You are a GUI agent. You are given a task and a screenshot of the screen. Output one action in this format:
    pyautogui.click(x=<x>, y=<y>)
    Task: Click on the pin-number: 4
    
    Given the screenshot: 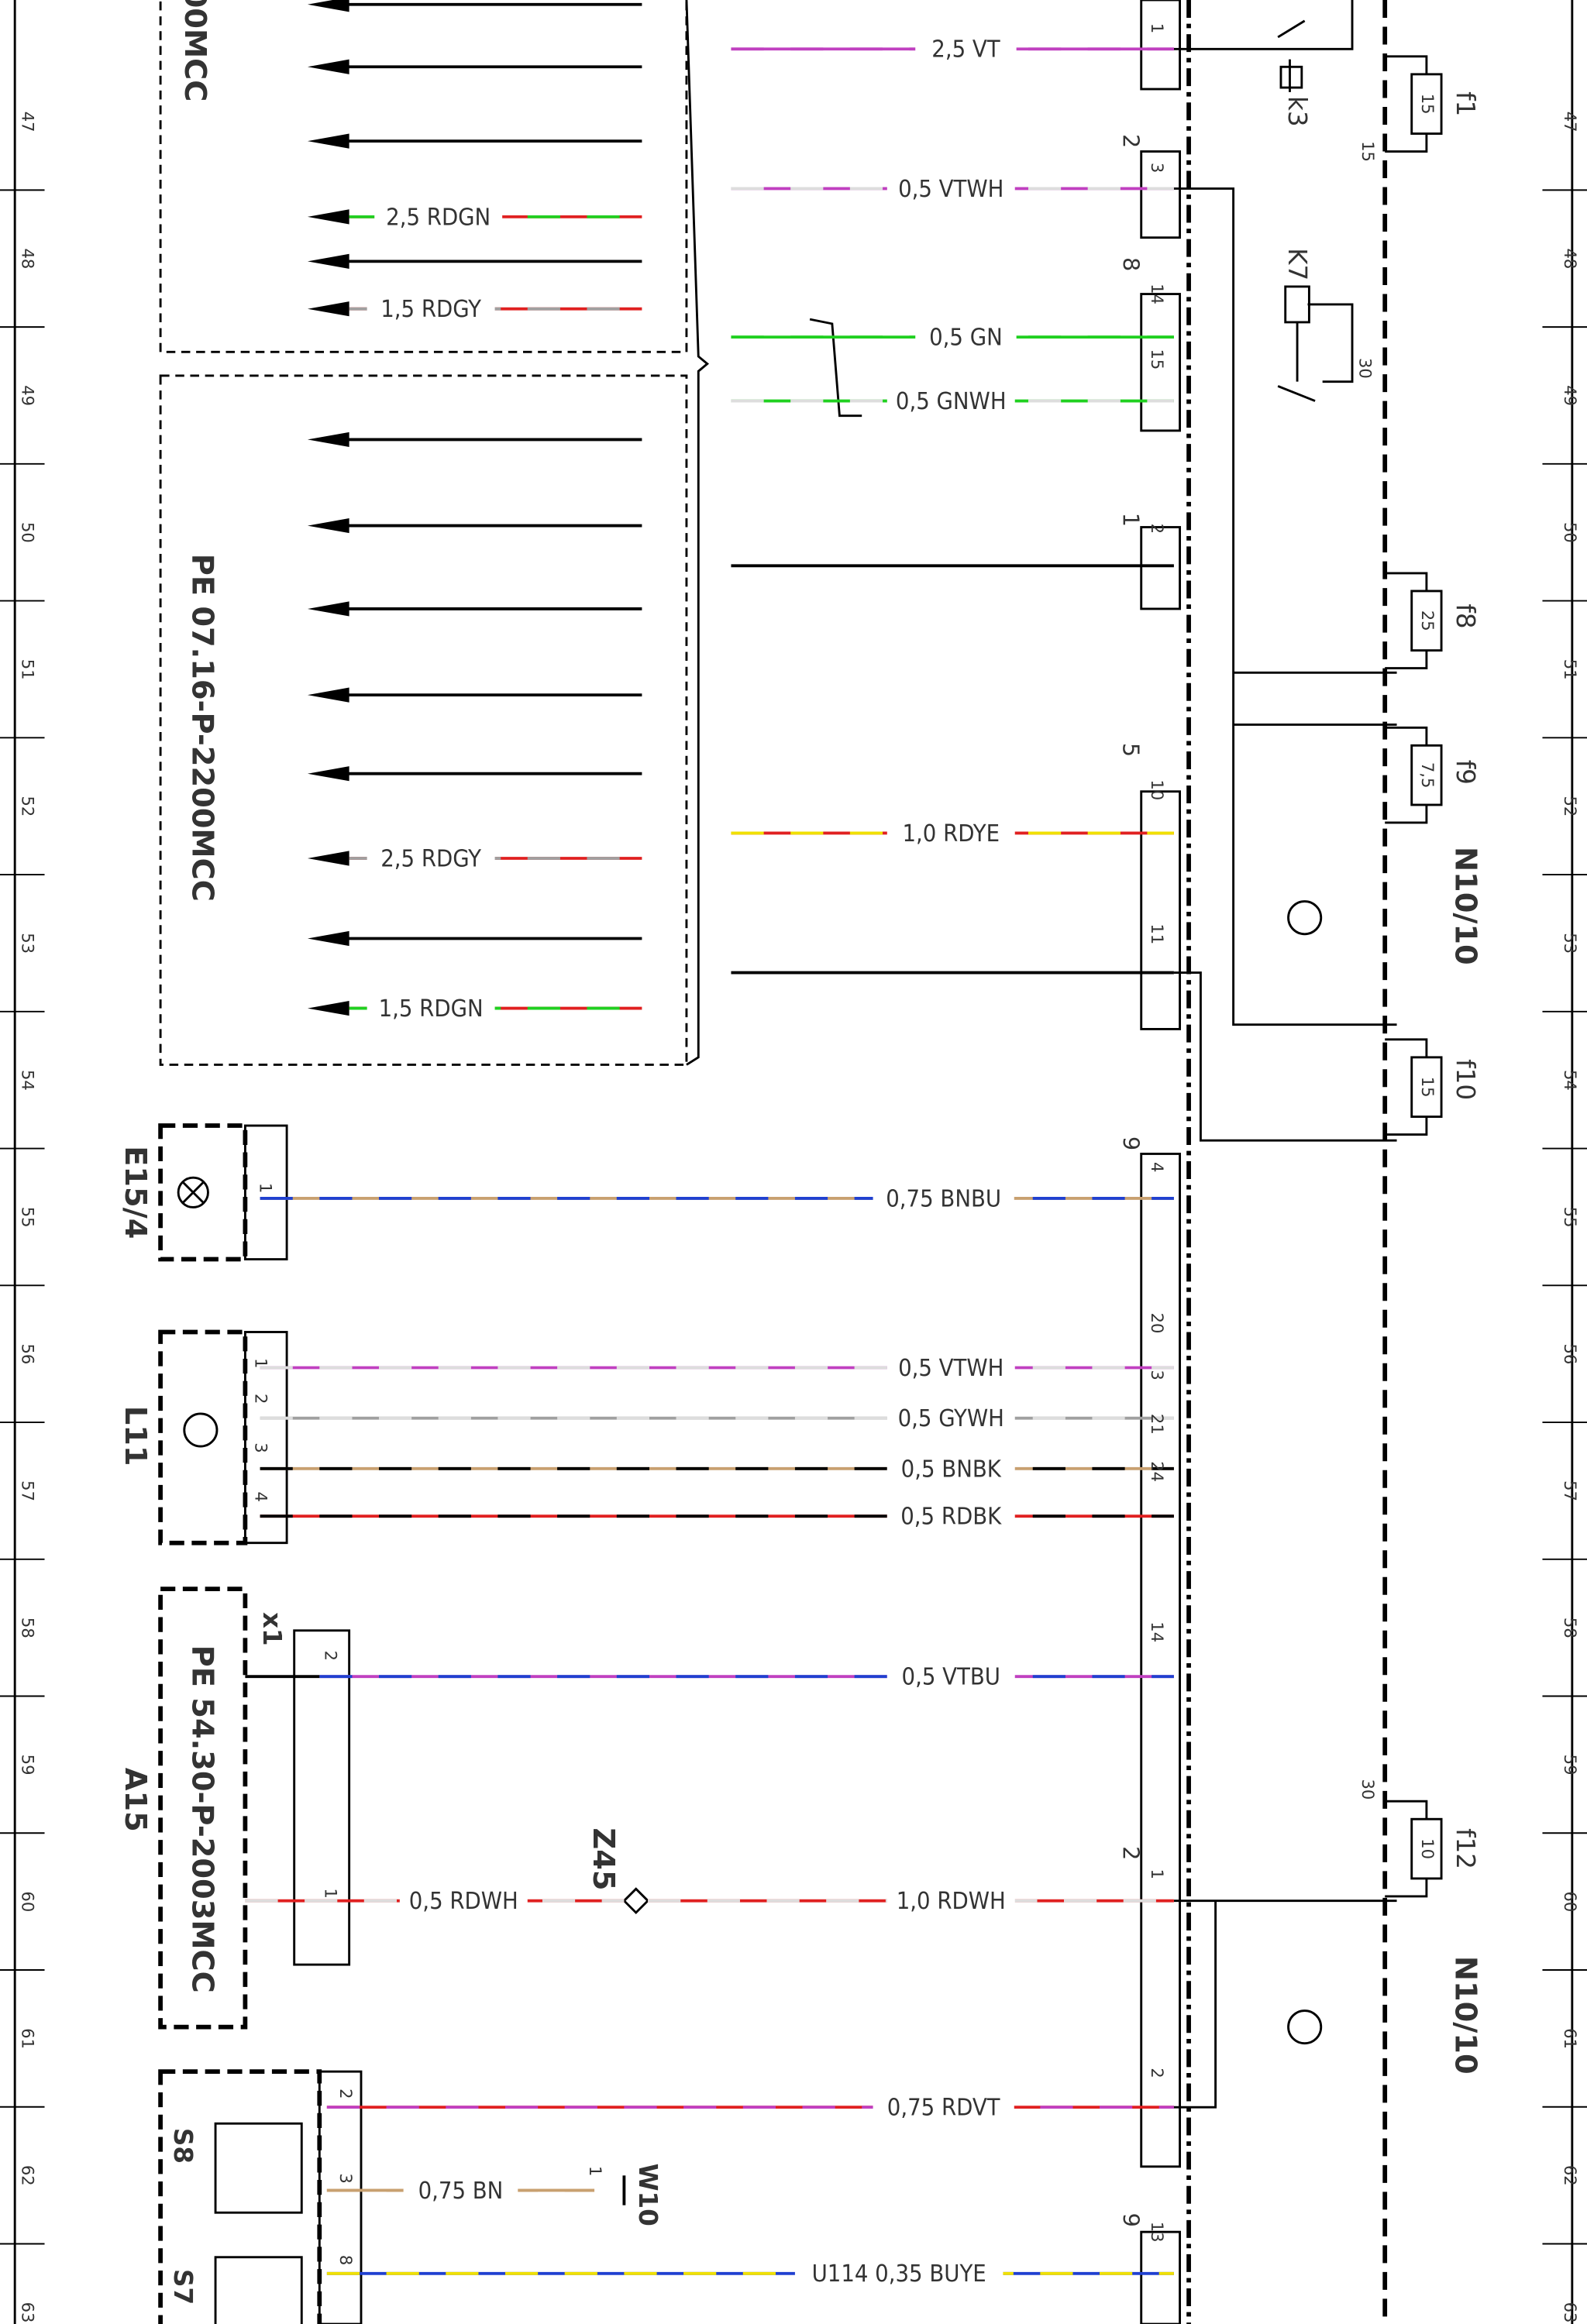 What is the action you would take?
    pyautogui.click(x=1157, y=1167)
    